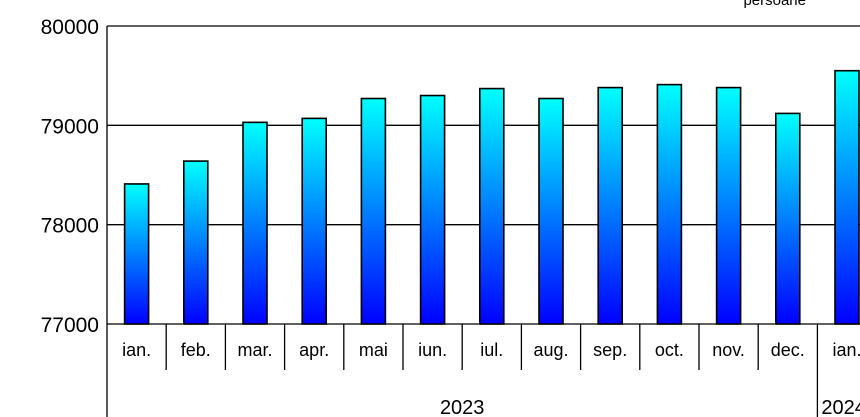  What do you see at coordinates (432, 350) in the screenshot?
I see `x-category-label: iun.` at bounding box center [432, 350].